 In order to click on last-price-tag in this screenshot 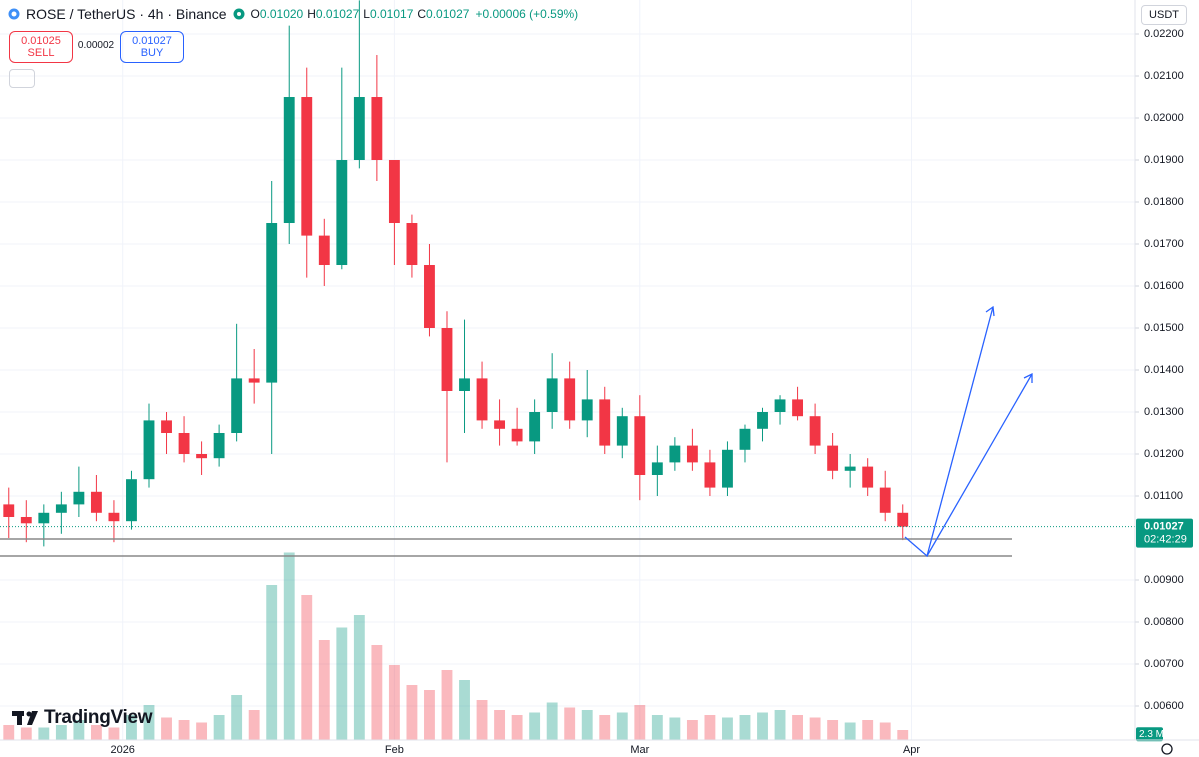, I will do `click(1164, 533)`.